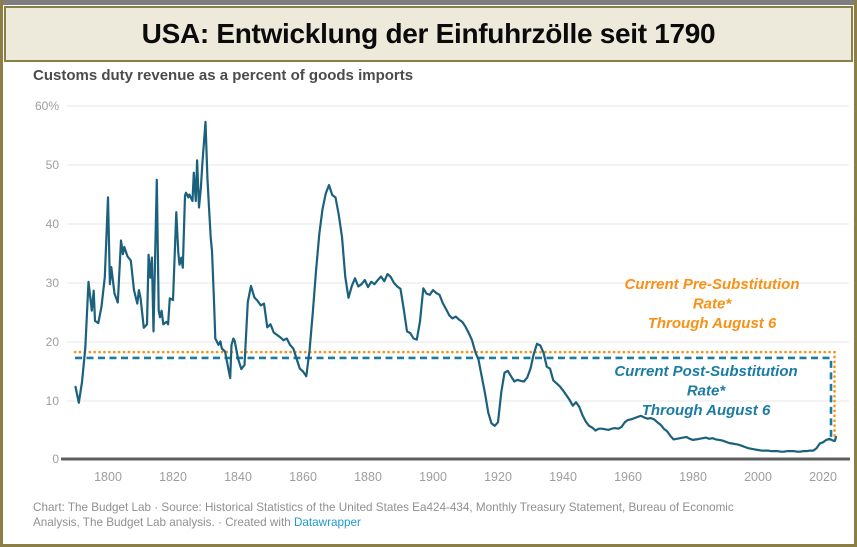 The height and width of the screenshot is (547, 857). What do you see at coordinates (53, 342) in the screenshot?
I see `y-axis-label: 20` at bounding box center [53, 342].